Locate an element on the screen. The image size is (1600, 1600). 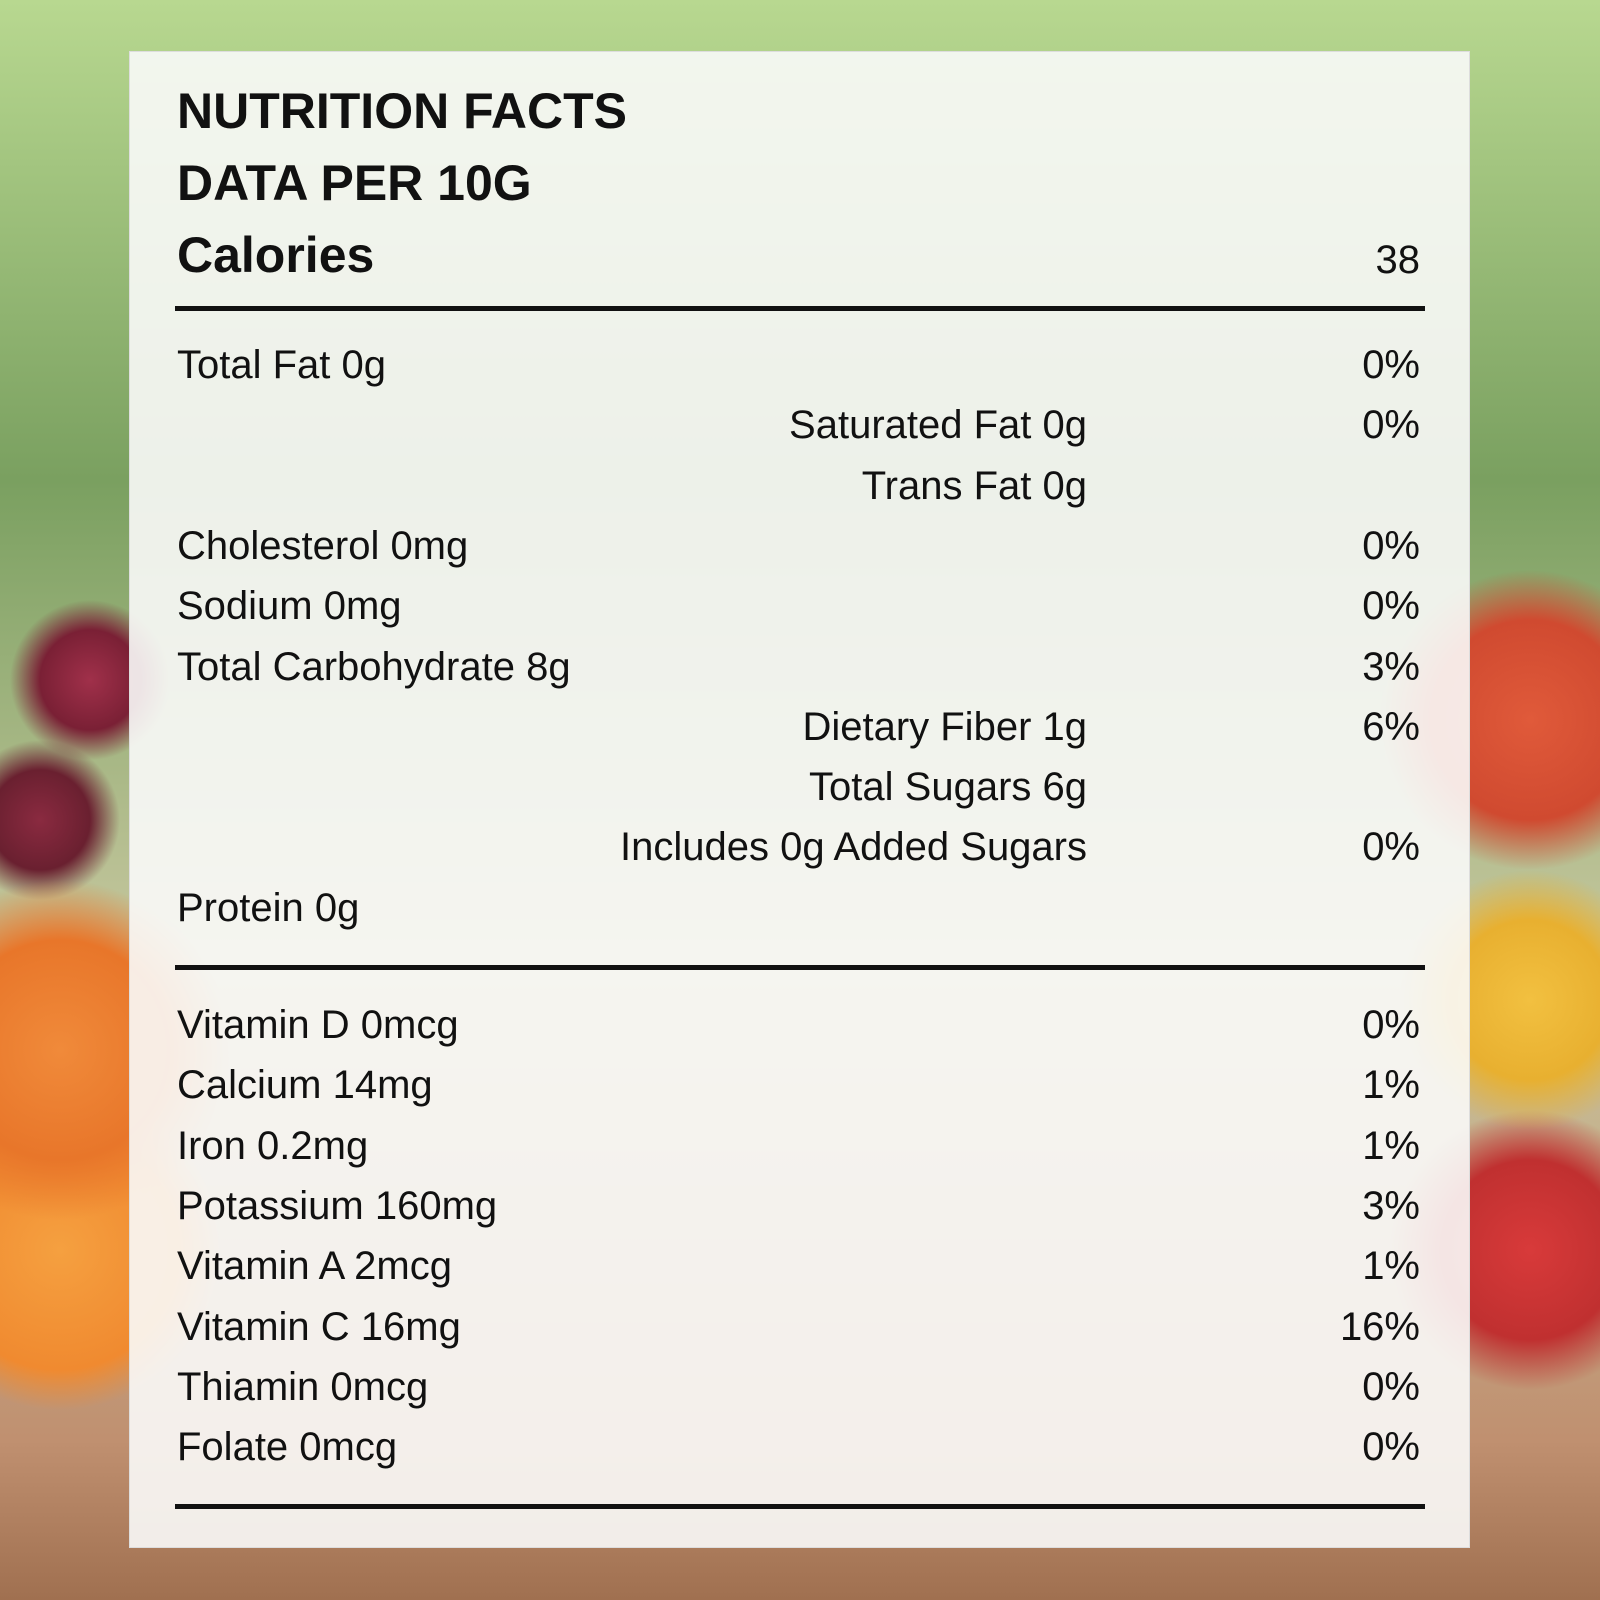
nutrient-label: Total Fat 0g is located at coordinates (282, 365).